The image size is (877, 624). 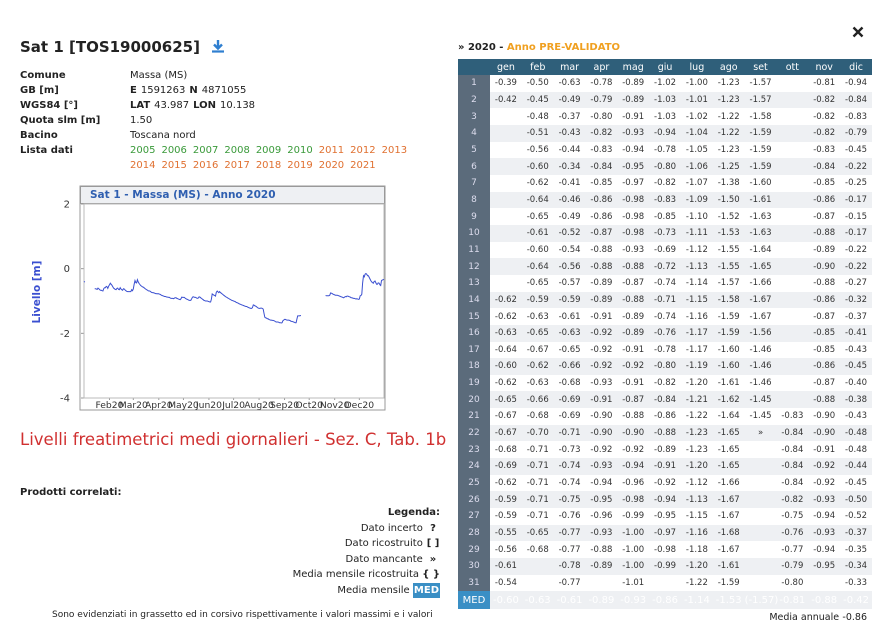 What do you see at coordinates (665, 516) in the screenshot?
I see `cell: -0.95` at bounding box center [665, 516].